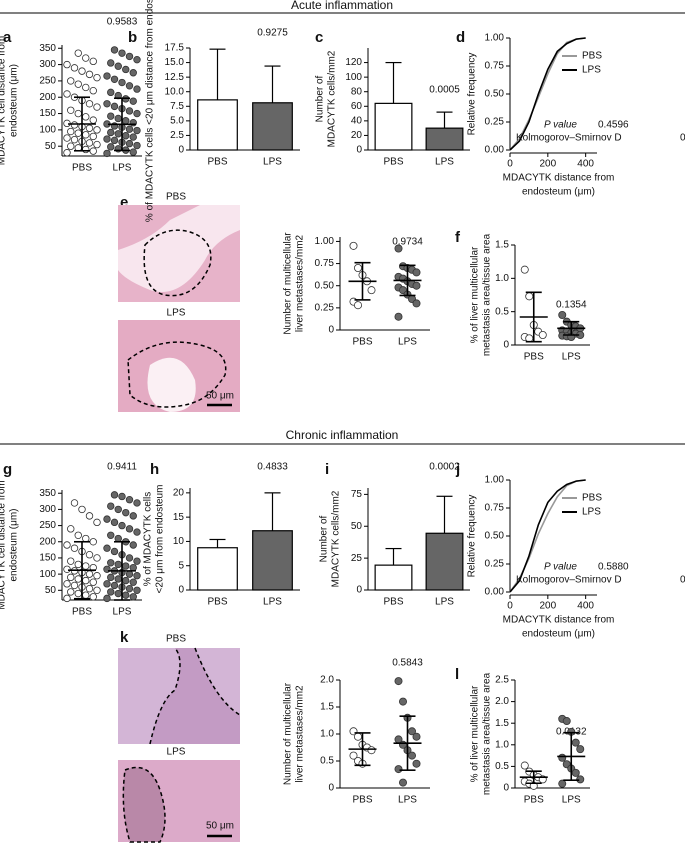 This screenshot has height=845, width=685. What do you see at coordinates (327, 469) in the screenshot?
I see `panel-letter: i` at bounding box center [327, 469].